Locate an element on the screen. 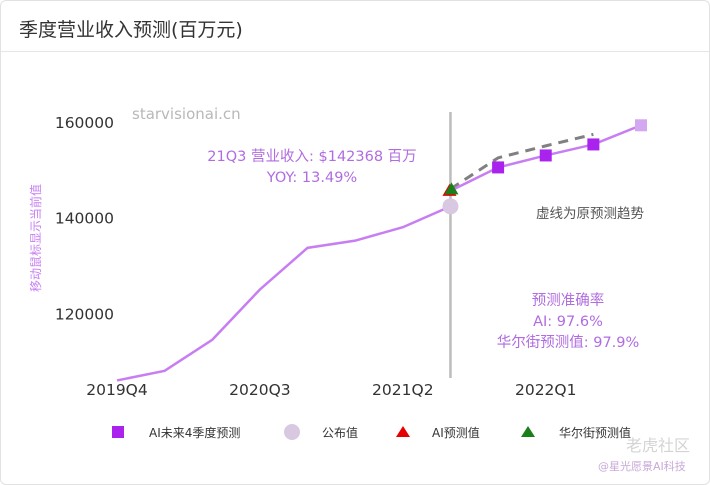 This screenshot has width=710, height=485. y-tick-label: 140000 is located at coordinates (84, 219).